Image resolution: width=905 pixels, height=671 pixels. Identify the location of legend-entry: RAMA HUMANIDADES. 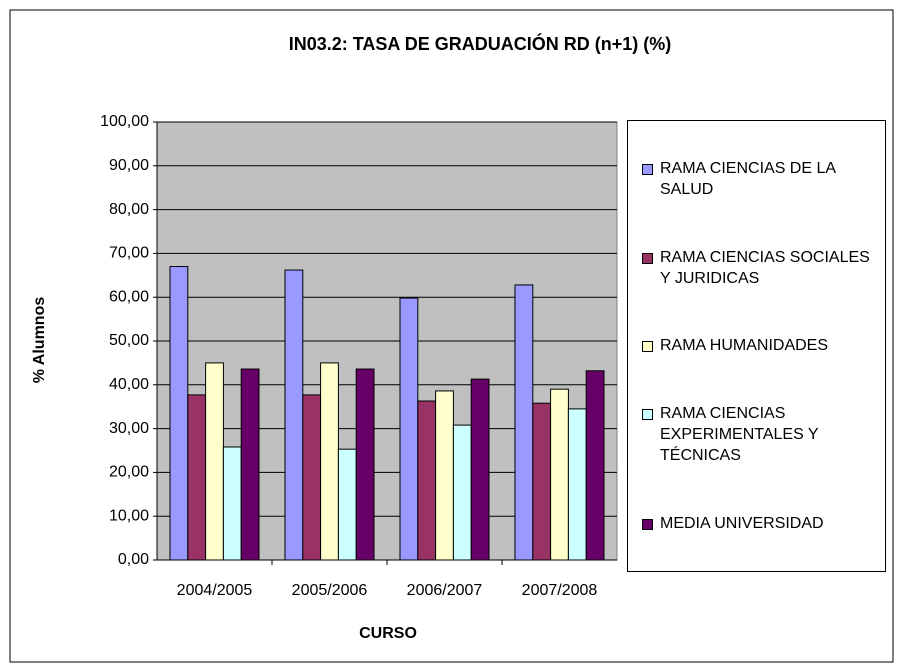
(759, 345).